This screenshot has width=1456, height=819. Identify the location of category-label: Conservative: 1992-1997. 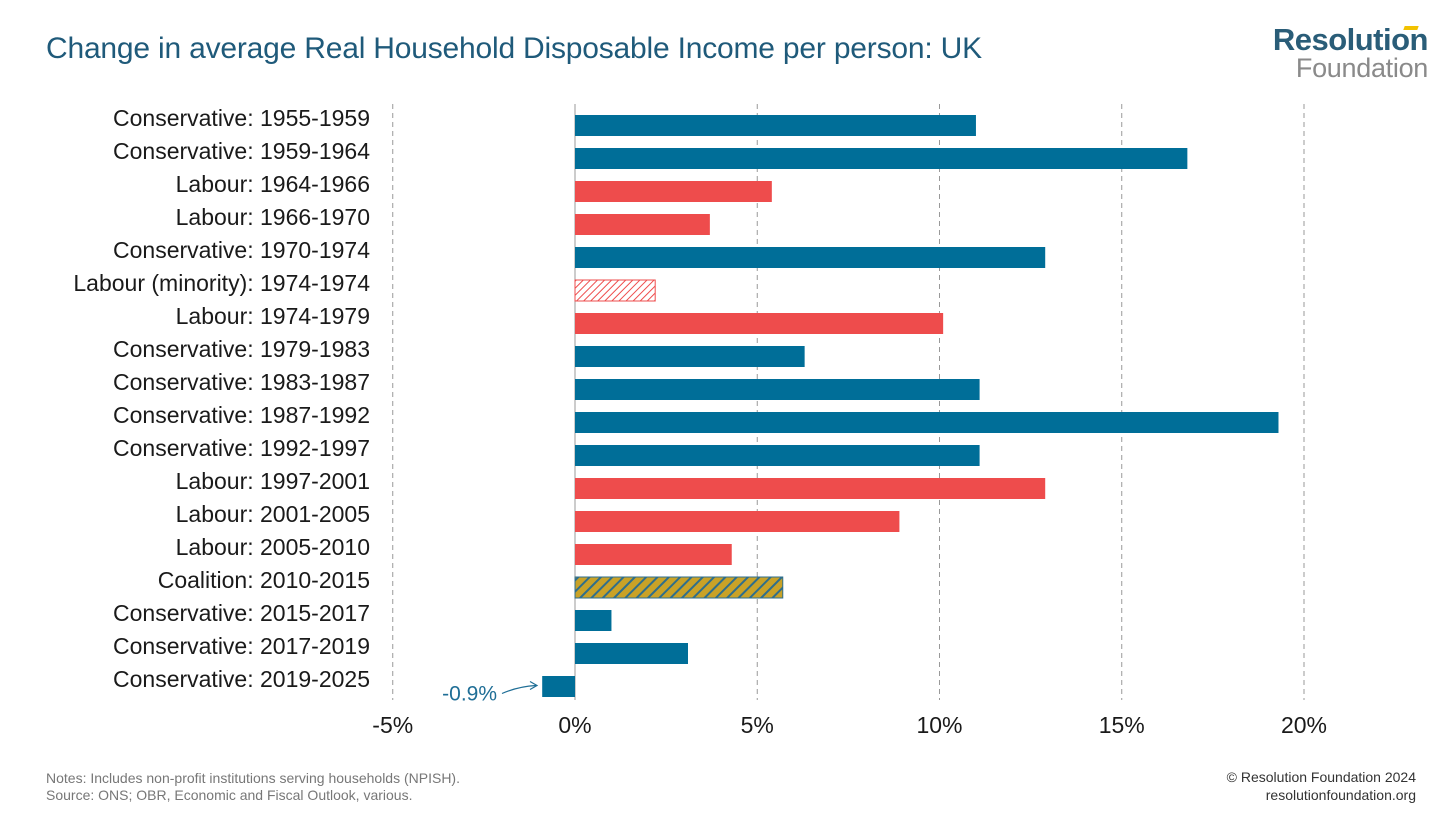
(241, 448).